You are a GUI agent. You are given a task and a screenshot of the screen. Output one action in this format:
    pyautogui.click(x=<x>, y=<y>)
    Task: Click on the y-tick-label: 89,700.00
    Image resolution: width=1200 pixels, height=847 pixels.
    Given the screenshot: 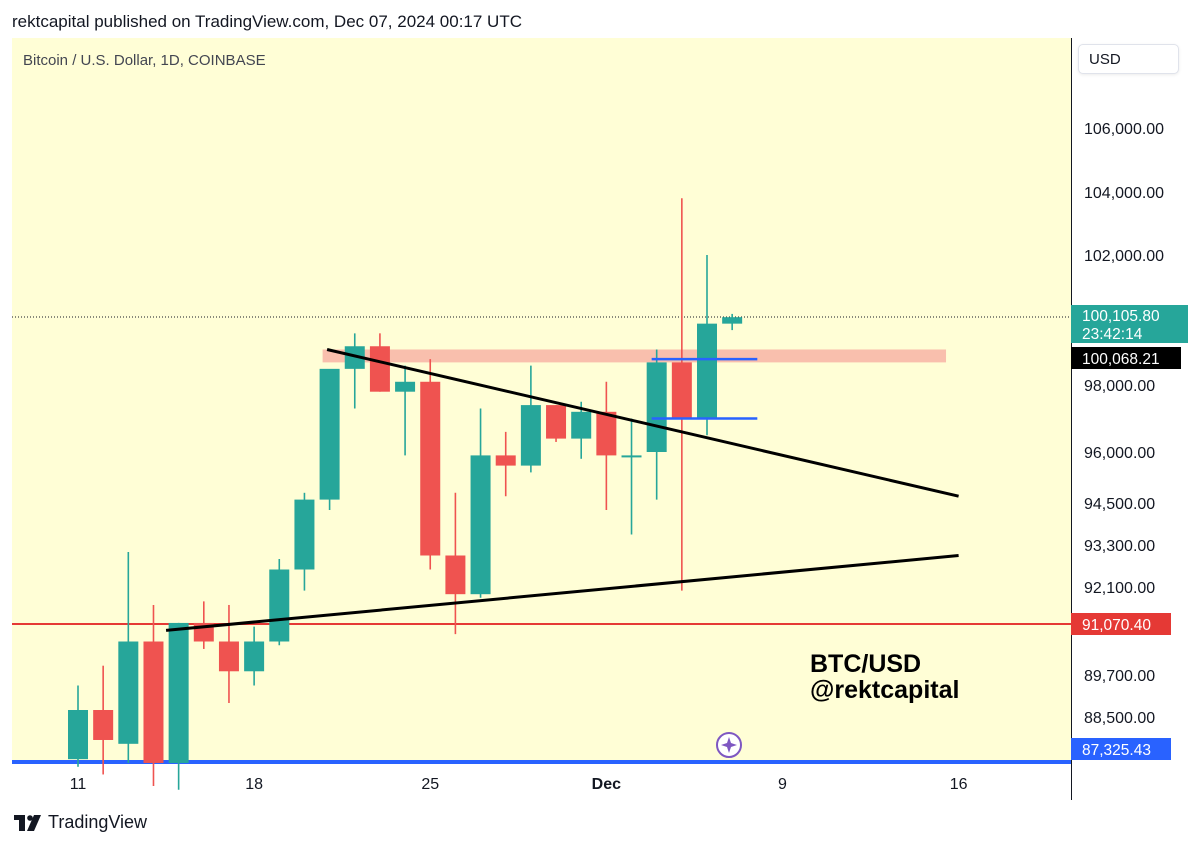 What is the action you would take?
    pyautogui.click(x=1119, y=676)
    